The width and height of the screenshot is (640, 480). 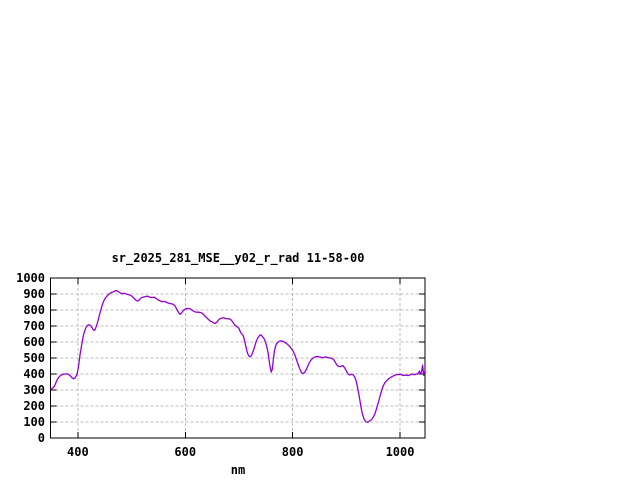 I want to click on y-tick-label: 200, so click(x=34, y=406).